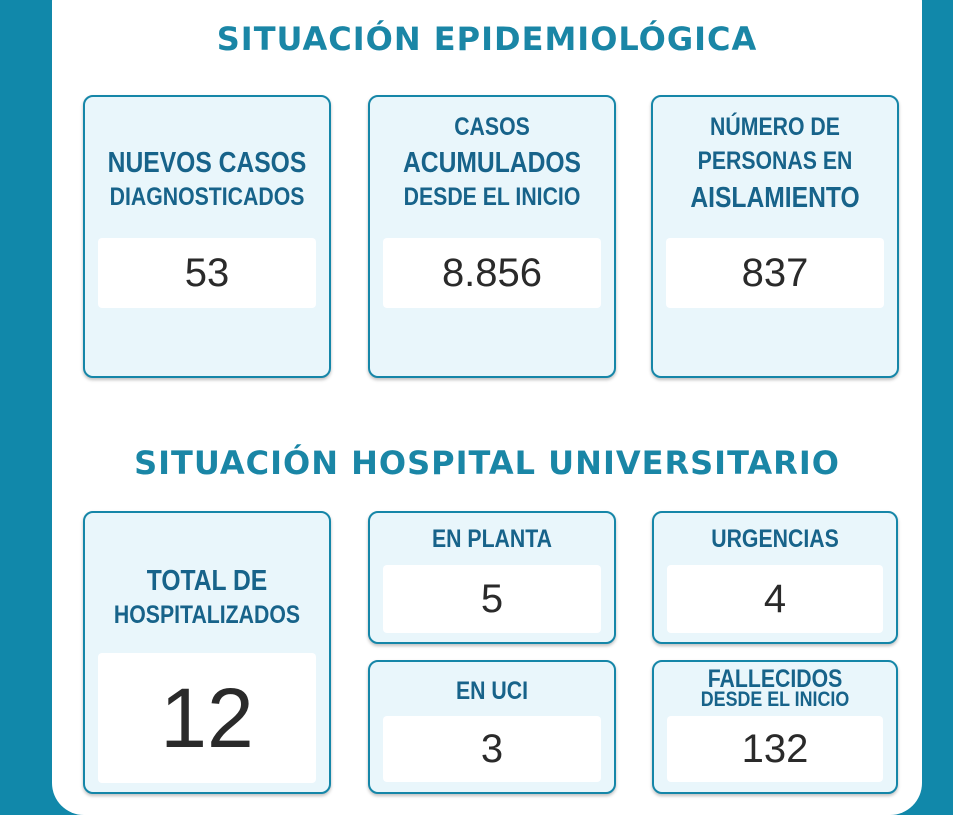 The width and height of the screenshot is (953, 815). Describe the element at coordinates (492, 163) in the screenshot. I see `card-label-line: ACUMULADOS` at that location.